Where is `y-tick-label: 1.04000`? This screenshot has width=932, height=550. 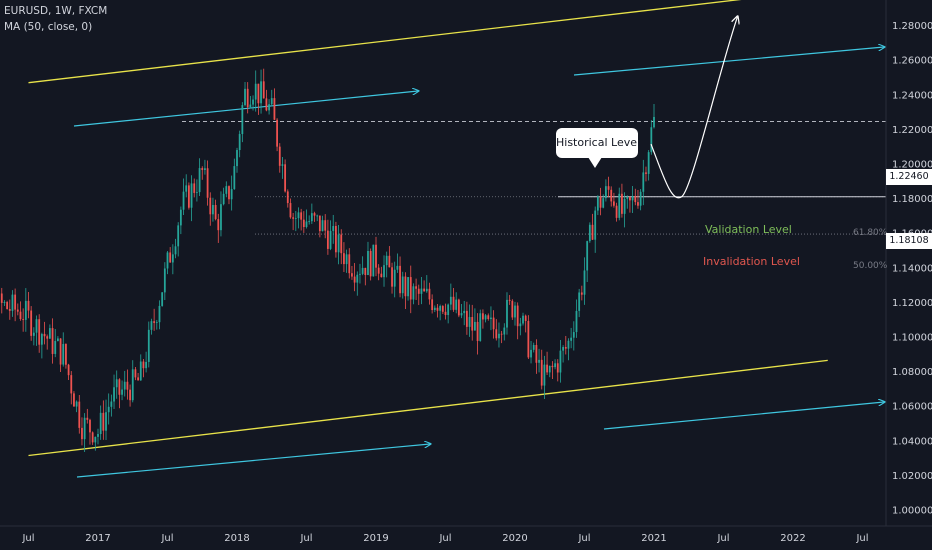 y-tick-label: 1.04000 is located at coordinates (912, 441).